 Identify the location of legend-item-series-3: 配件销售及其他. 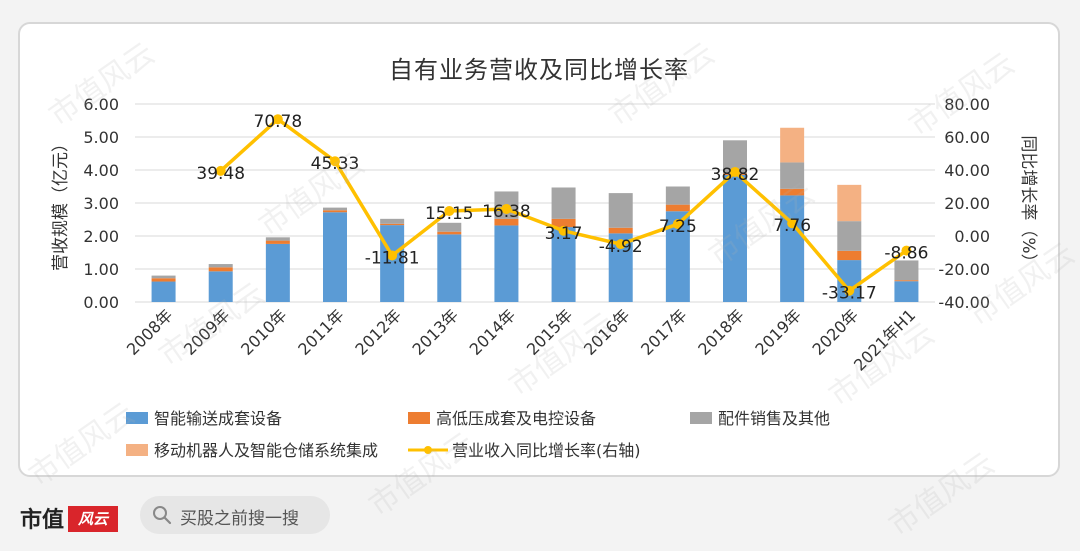
(760, 419).